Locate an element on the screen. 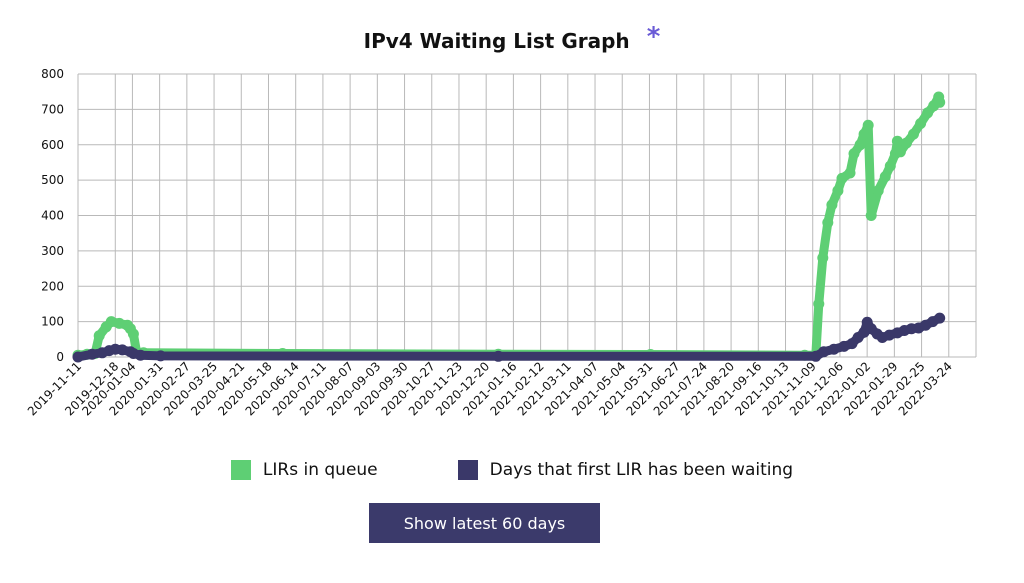 This screenshot has width=1024, height=583. legend-item-days: Days that first LIR has been waiting is located at coordinates (625, 470).